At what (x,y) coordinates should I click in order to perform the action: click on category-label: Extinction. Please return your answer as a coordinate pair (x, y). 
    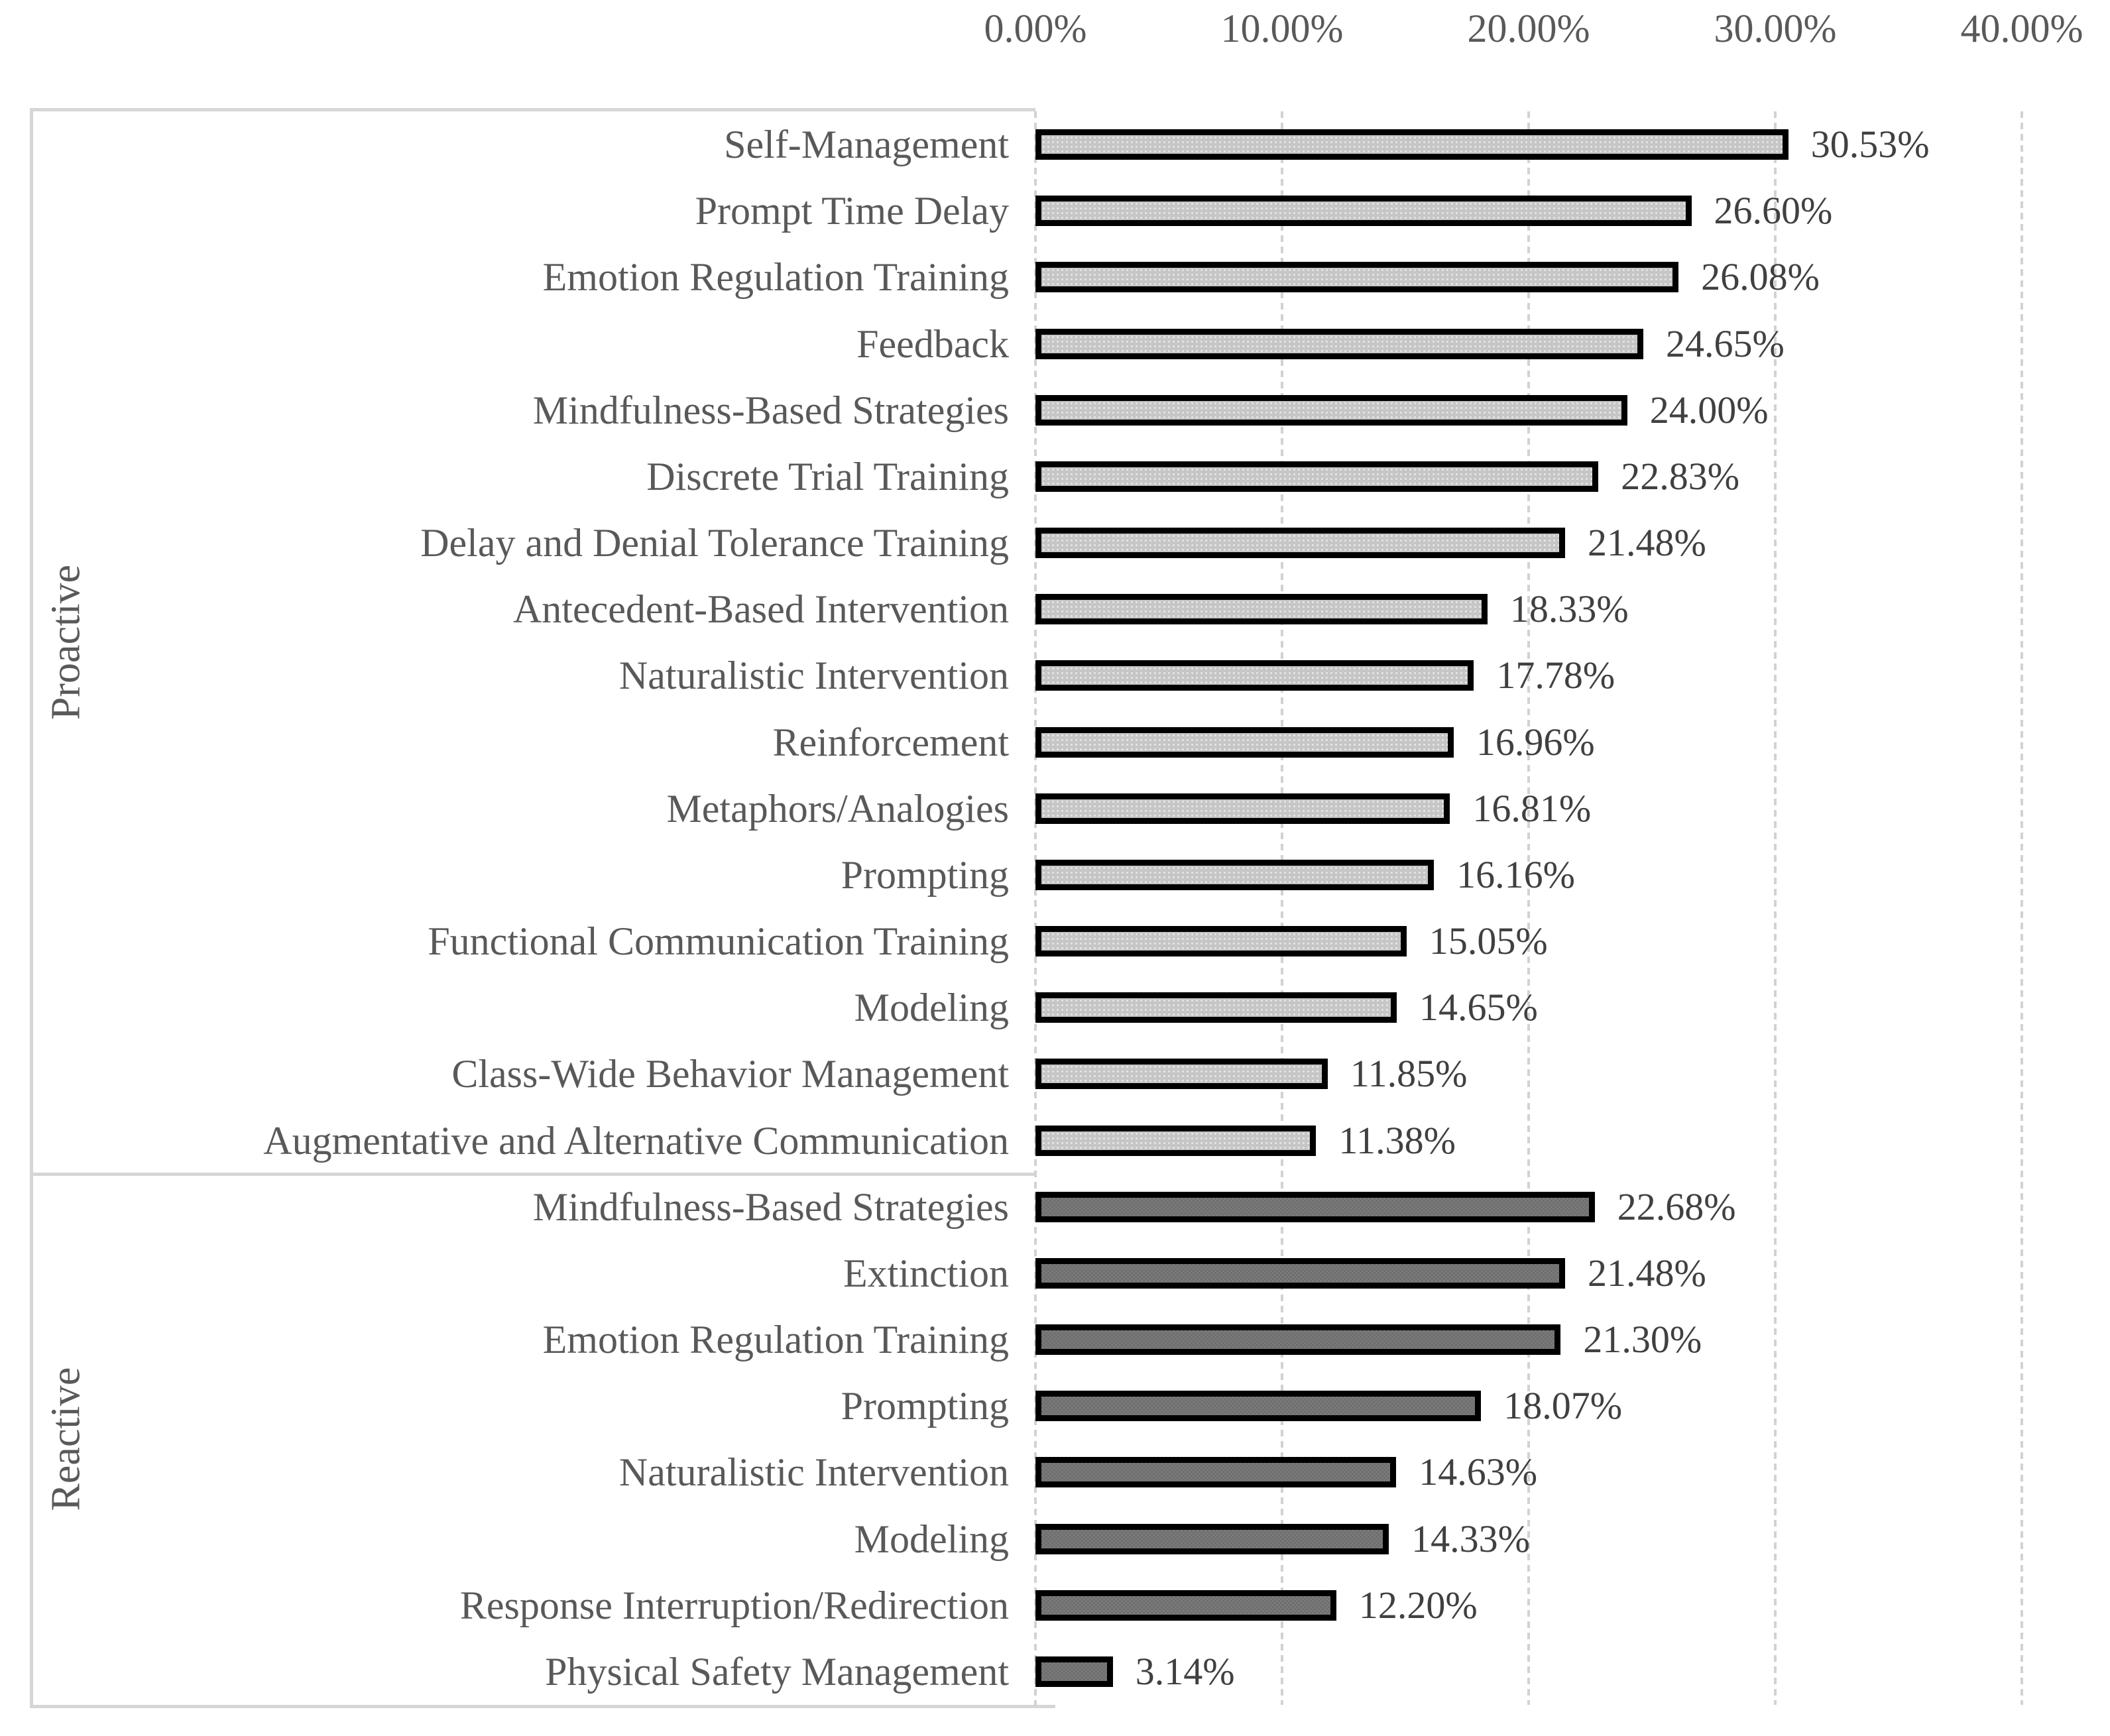
    Looking at the image, I should click on (926, 1273).